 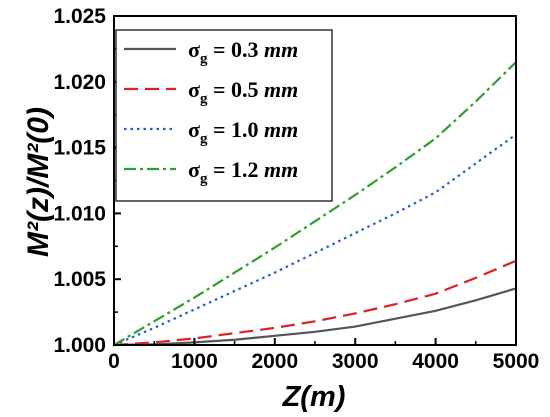 I want to click on y-tick-label: 1.010, so click(x=79, y=213).